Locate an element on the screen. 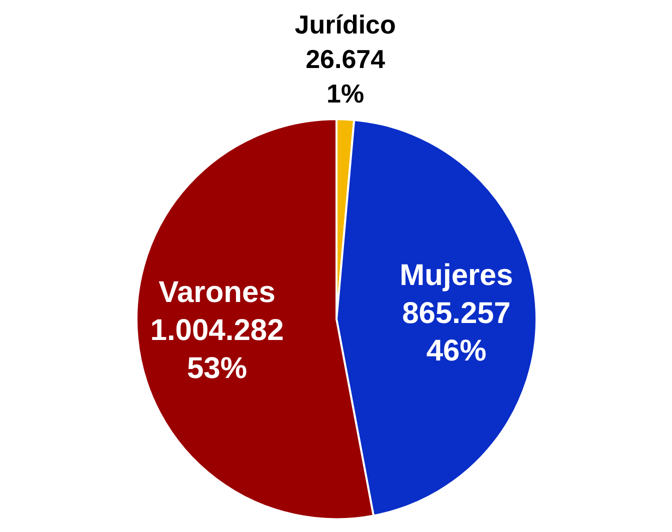  slice-label: Jurídico is located at coordinates (345, 25).